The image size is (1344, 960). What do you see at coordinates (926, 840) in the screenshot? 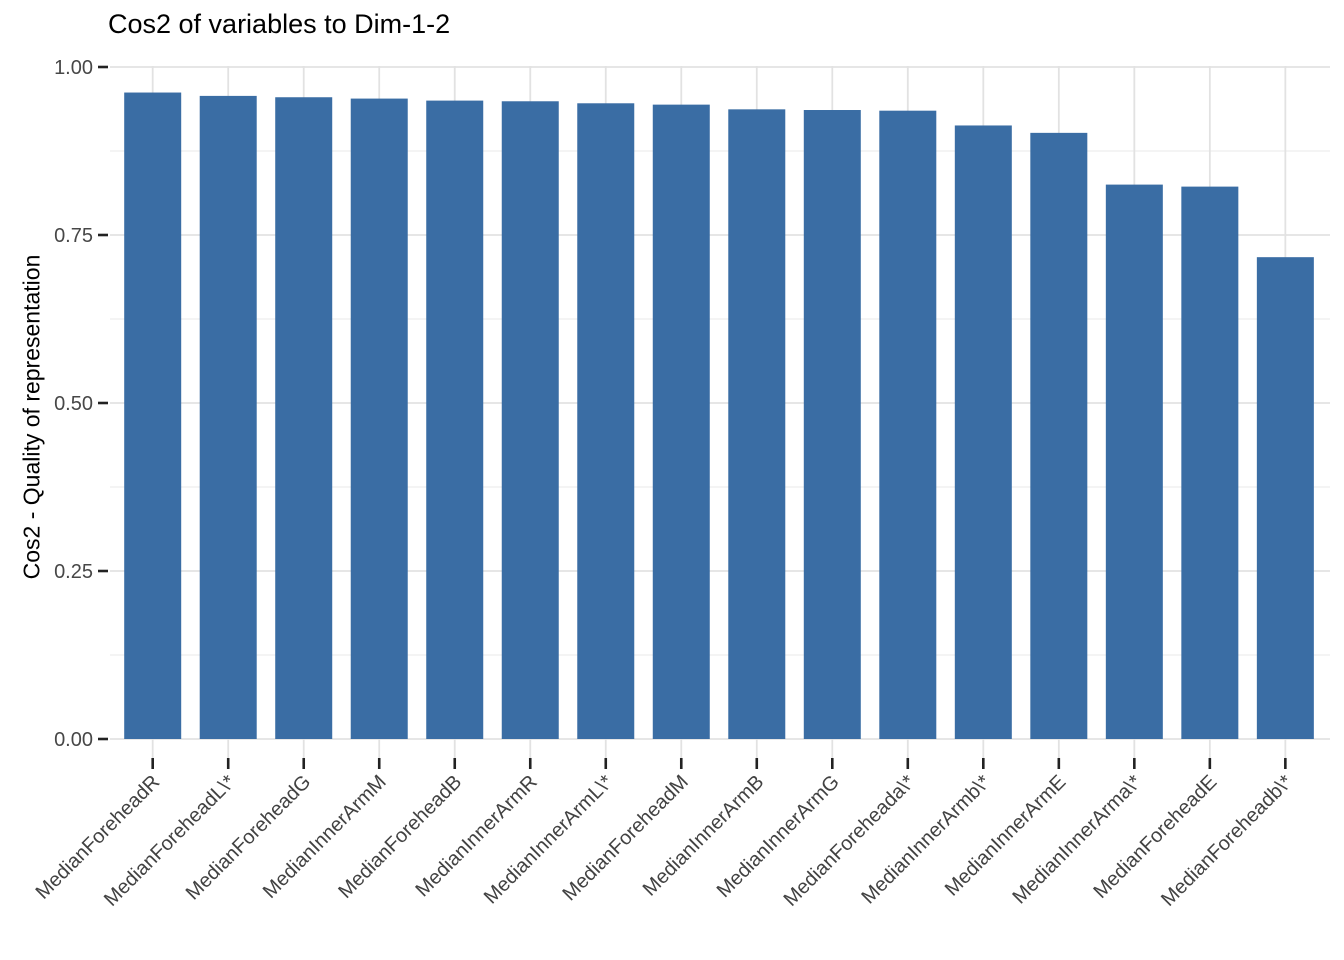
I see `x-tick-label: MedianInnerArmb\*` at bounding box center [926, 840].